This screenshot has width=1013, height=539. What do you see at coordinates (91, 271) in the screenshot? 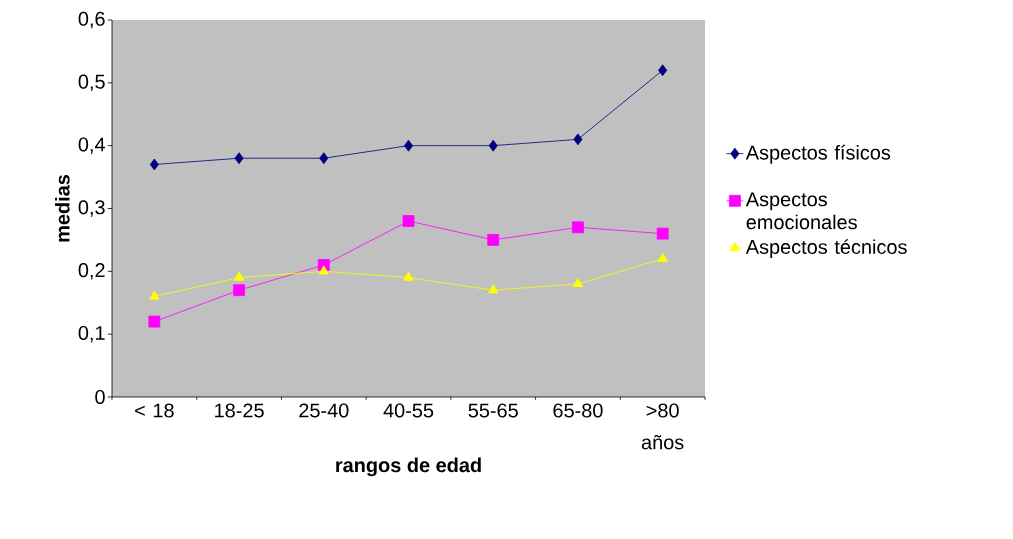
I see `y-tick-label: 0,2` at bounding box center [91, 271].